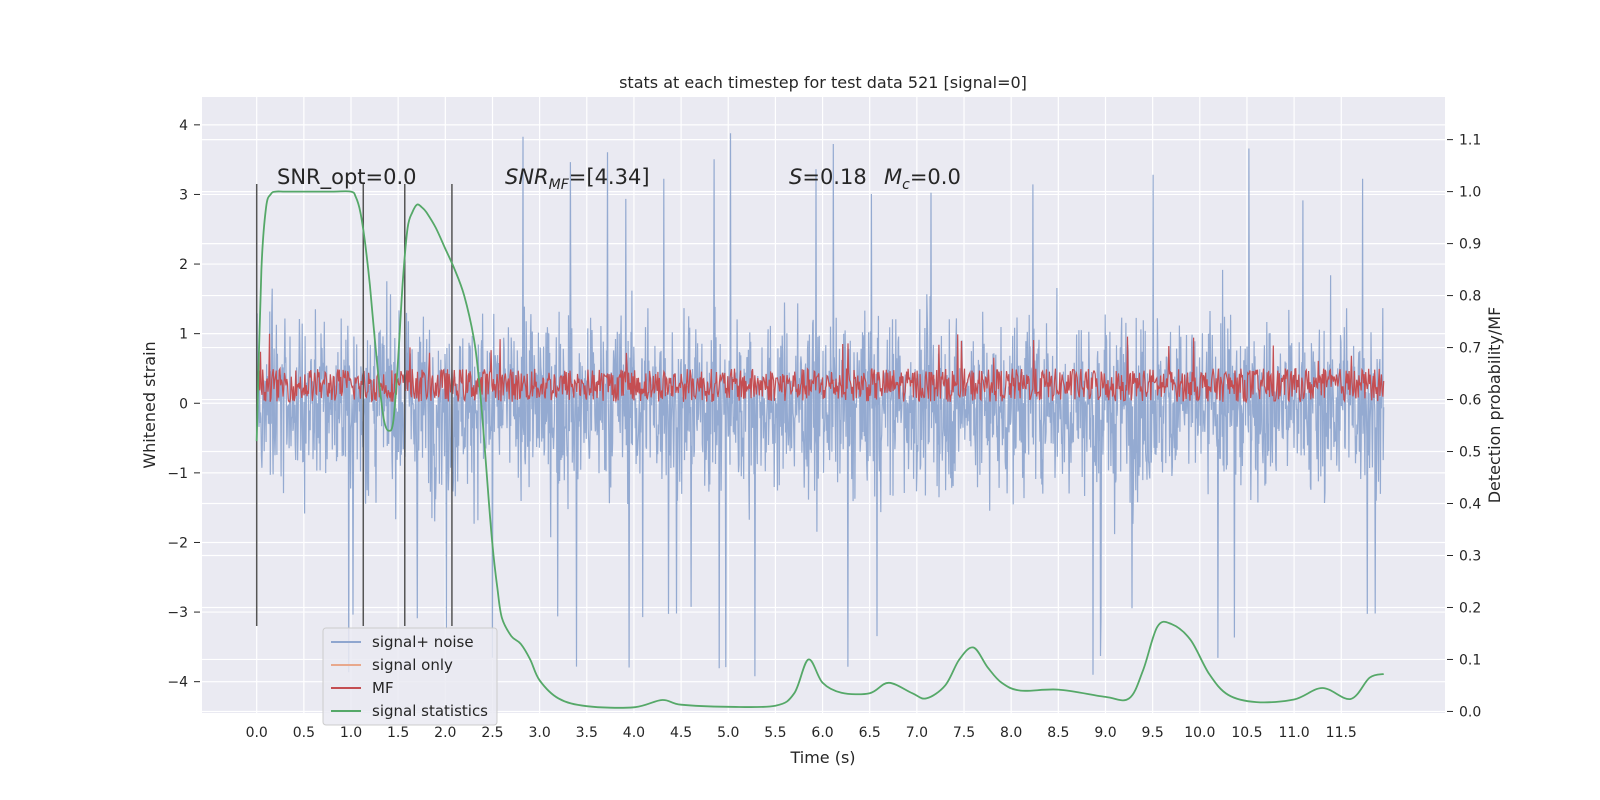 This screenshot has width=1600, height=800. I want to click on x-tick-label: 0.5, so click(304, 733).